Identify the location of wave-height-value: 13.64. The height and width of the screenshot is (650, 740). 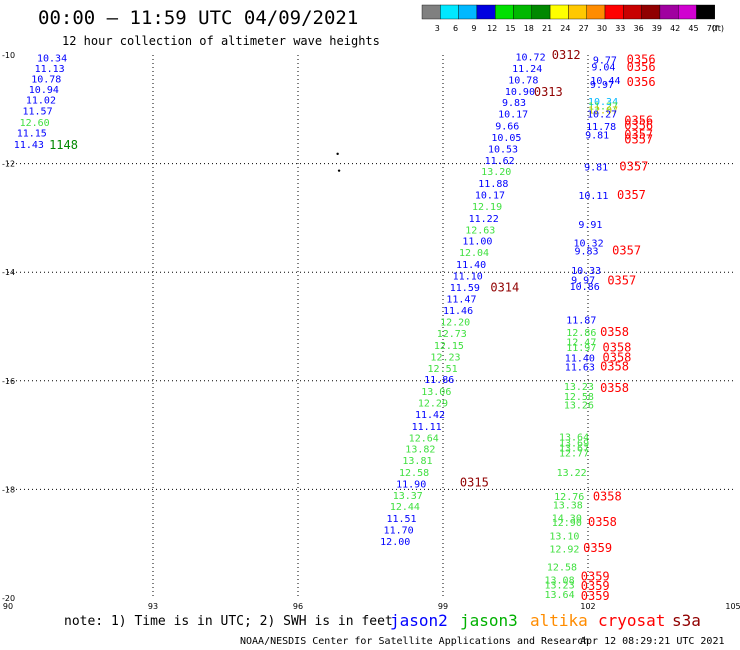
(560, 595).